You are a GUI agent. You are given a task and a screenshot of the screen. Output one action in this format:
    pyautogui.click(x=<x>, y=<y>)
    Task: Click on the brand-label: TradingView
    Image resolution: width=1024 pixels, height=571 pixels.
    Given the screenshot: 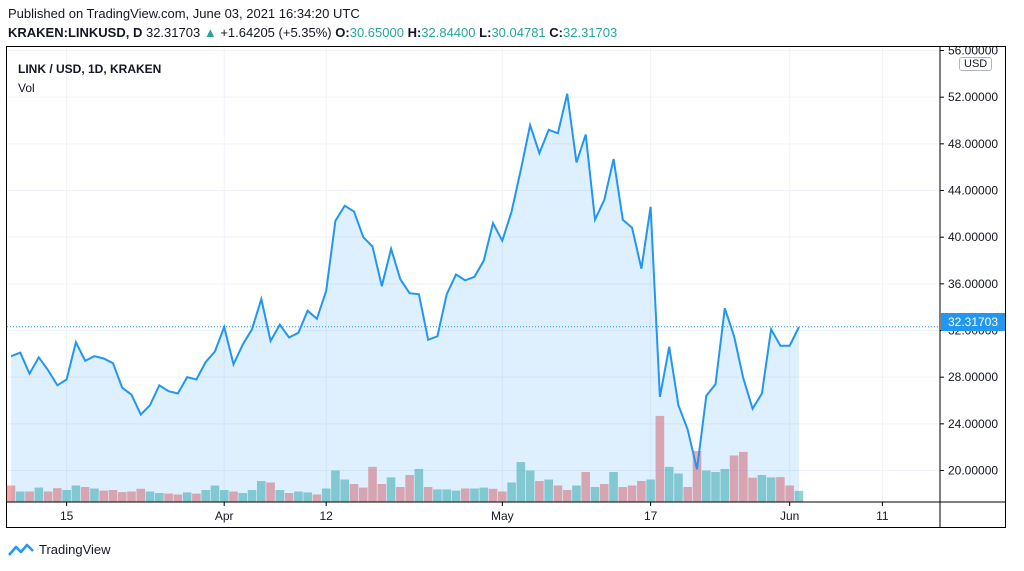 What is the action you would take?
    pyautogui.click(x=75, y=549)
    